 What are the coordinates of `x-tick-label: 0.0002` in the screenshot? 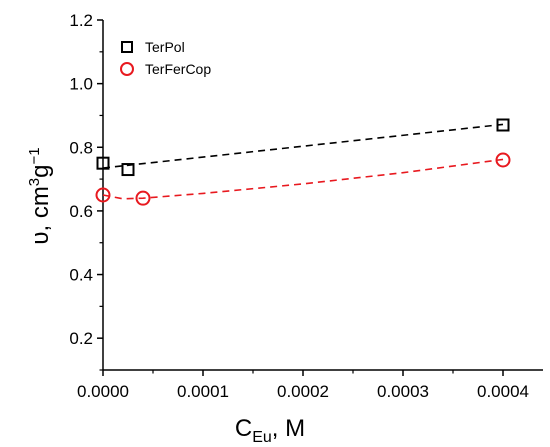 It's located at (303, 391).